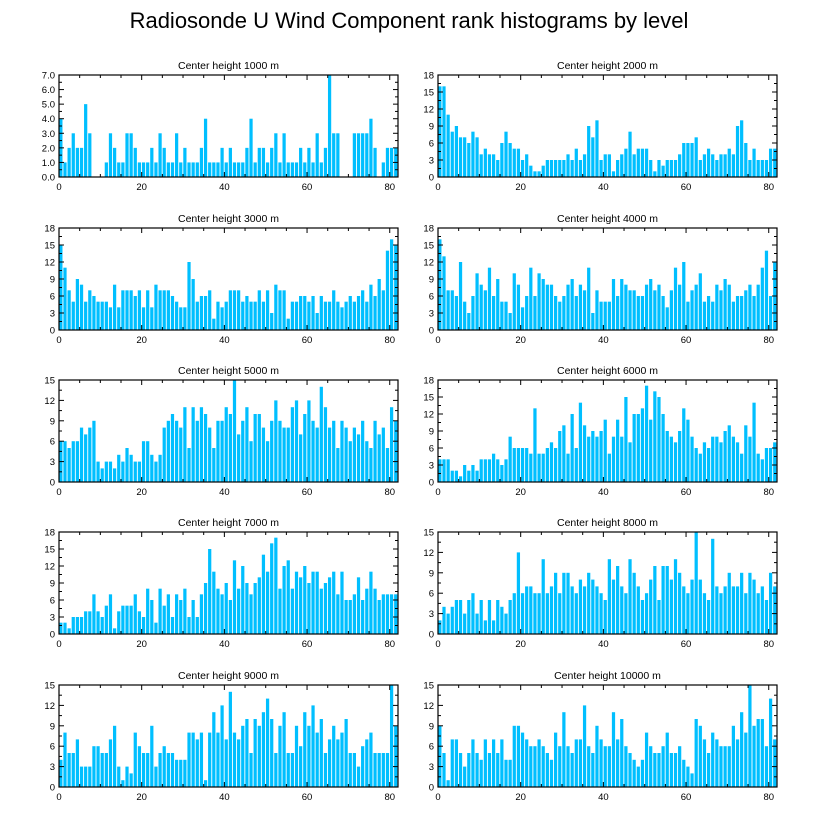 This screenshot has height=824, width=818. Describe the element at coordinates (221, 736) in the screenshot. I see `panel-9: Center height 9000 m 0 3 6 9 12 15 0 20 40 60 80` at that location.